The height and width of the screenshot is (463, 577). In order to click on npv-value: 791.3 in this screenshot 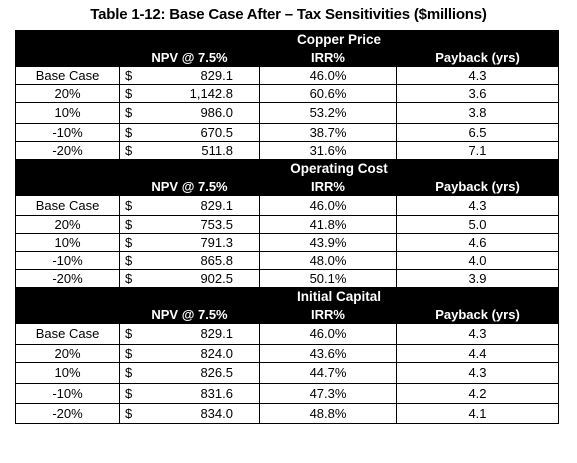, I will do `click(216, 242)`.